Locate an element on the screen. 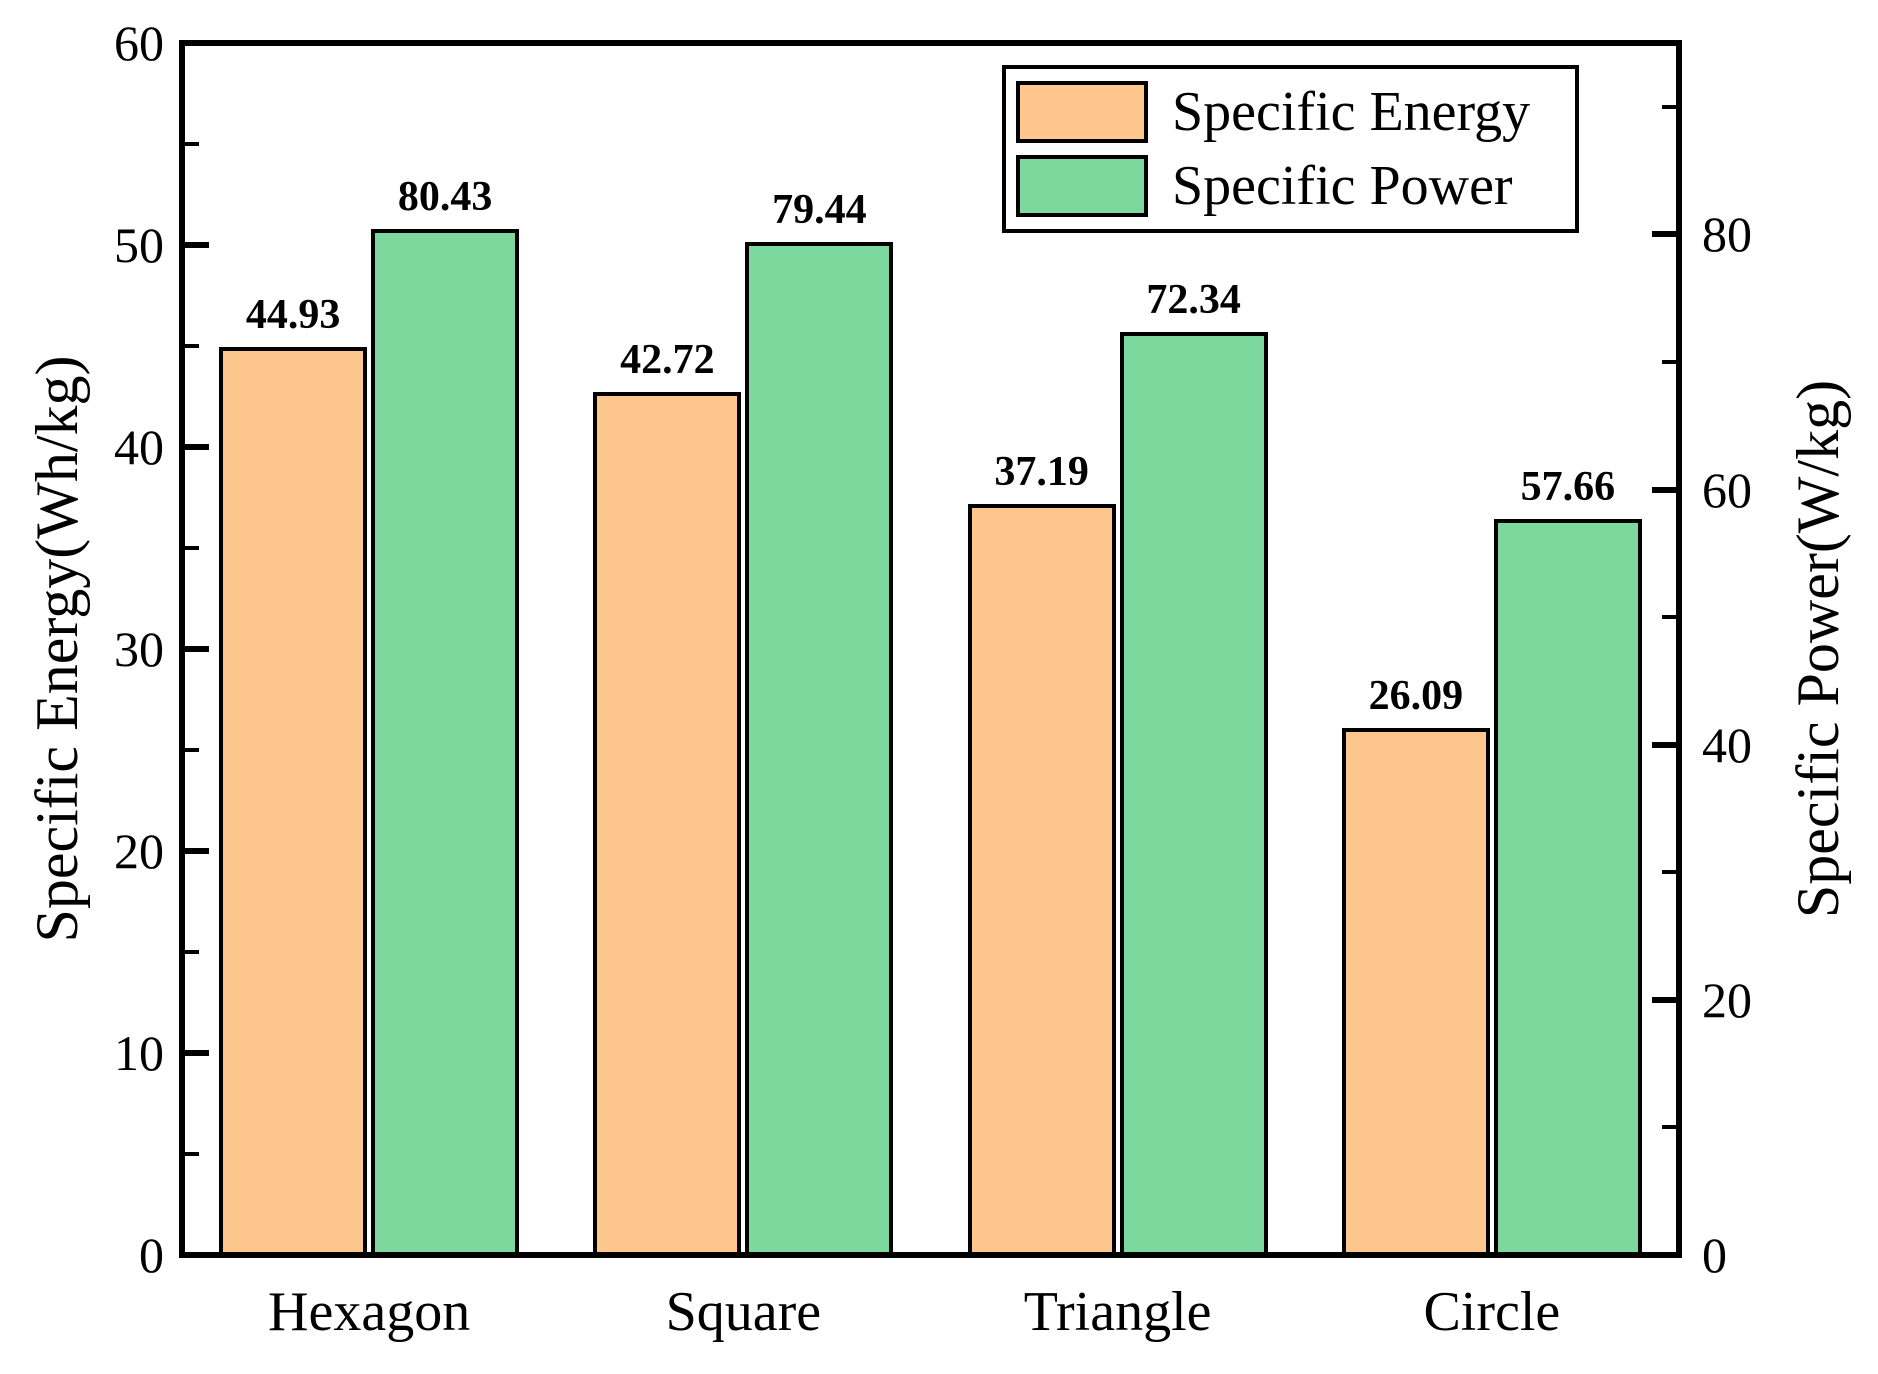 This screenshot has width=1878, height=1374. y-axis-left-tick-label: 60 is located at coordinates (139, 43).